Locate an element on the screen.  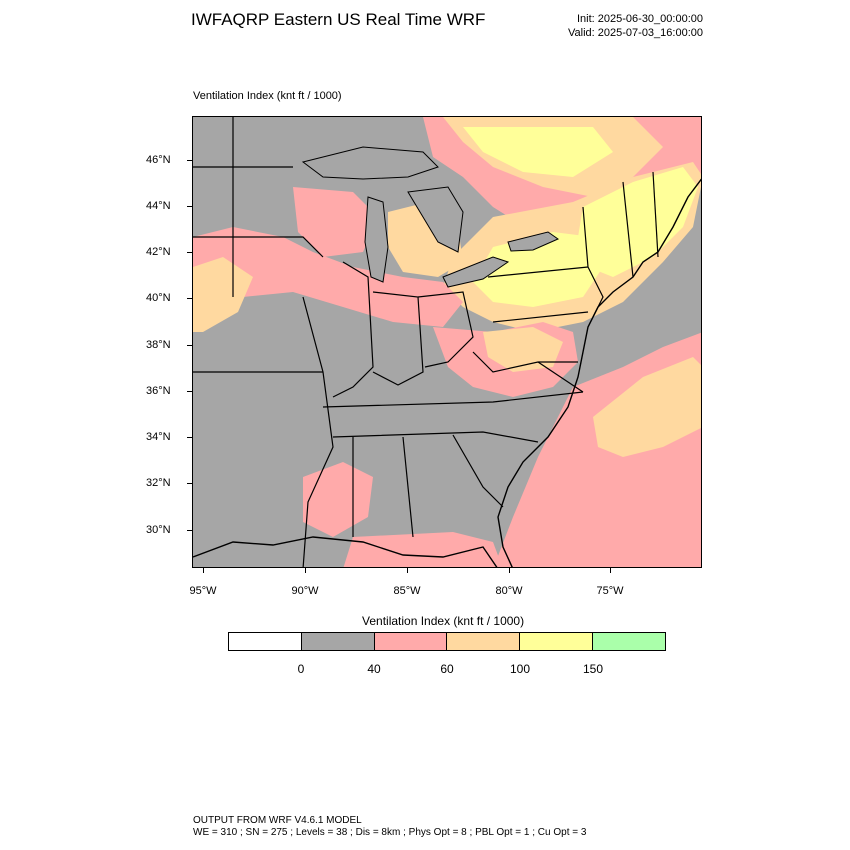
legend-bar is located at coordinates (447, 641).